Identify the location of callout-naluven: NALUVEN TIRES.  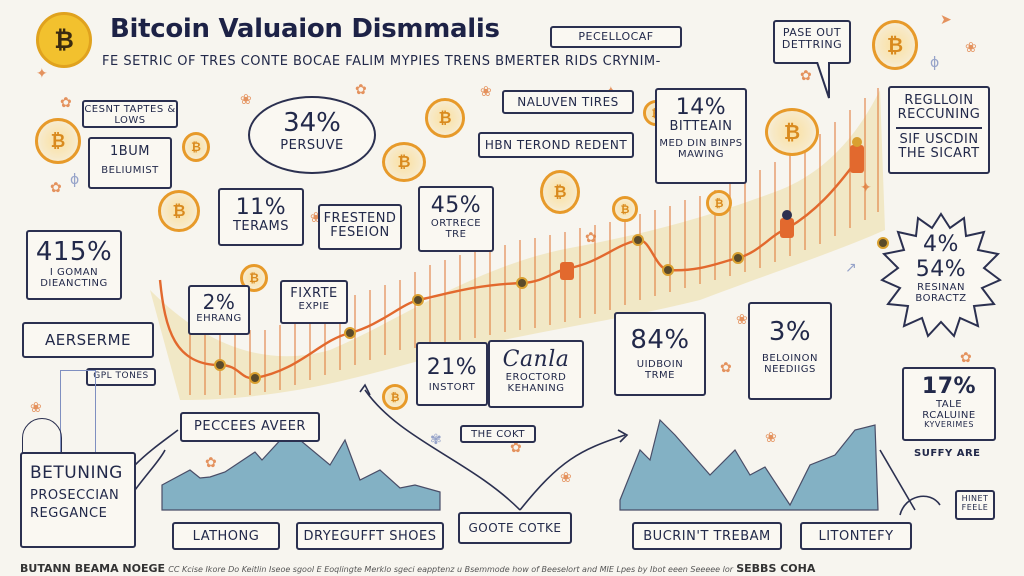
(568, 102).